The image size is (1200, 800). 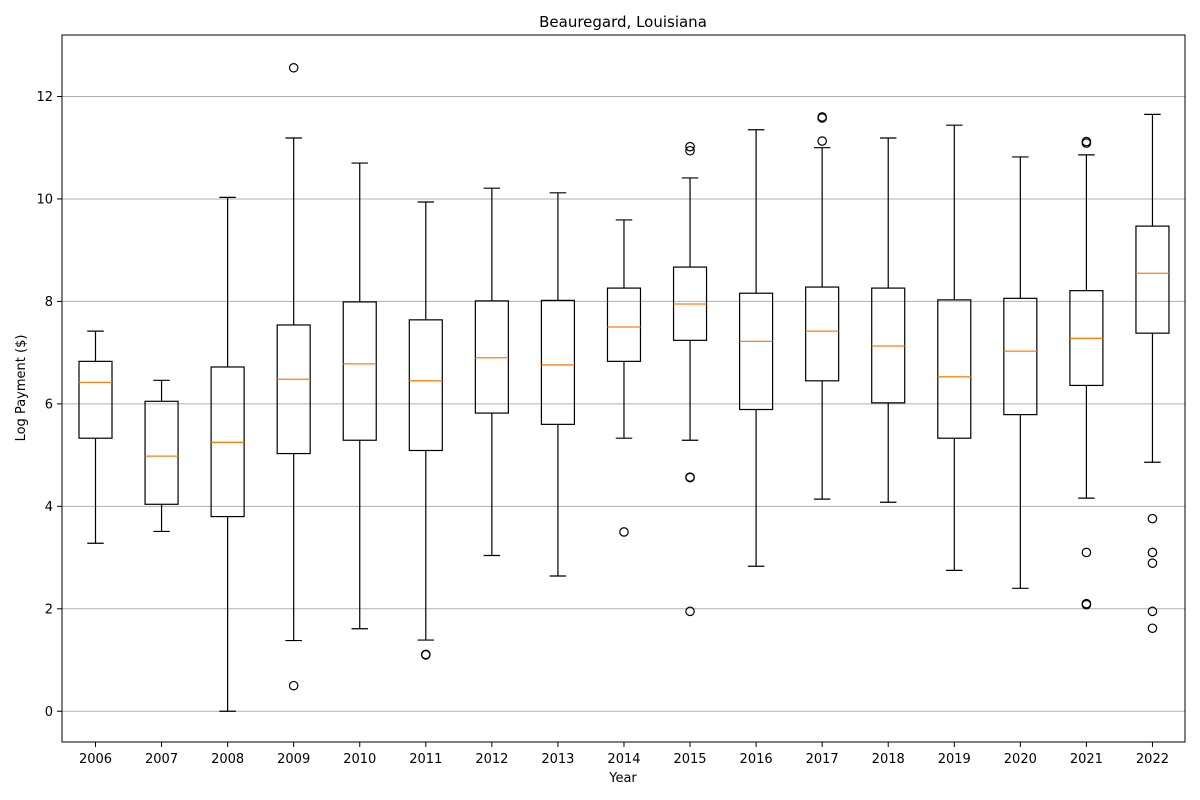 What do you see at coordinates (622, 778) in the screenshot?
I see `x-axis-label: Year` at bounding box center [622, 778].